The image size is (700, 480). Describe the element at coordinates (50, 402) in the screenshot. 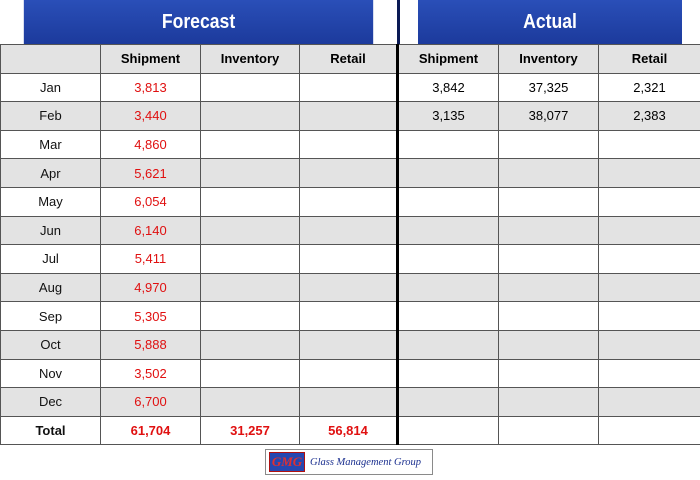

I see `month-cell: Dec` at that location.